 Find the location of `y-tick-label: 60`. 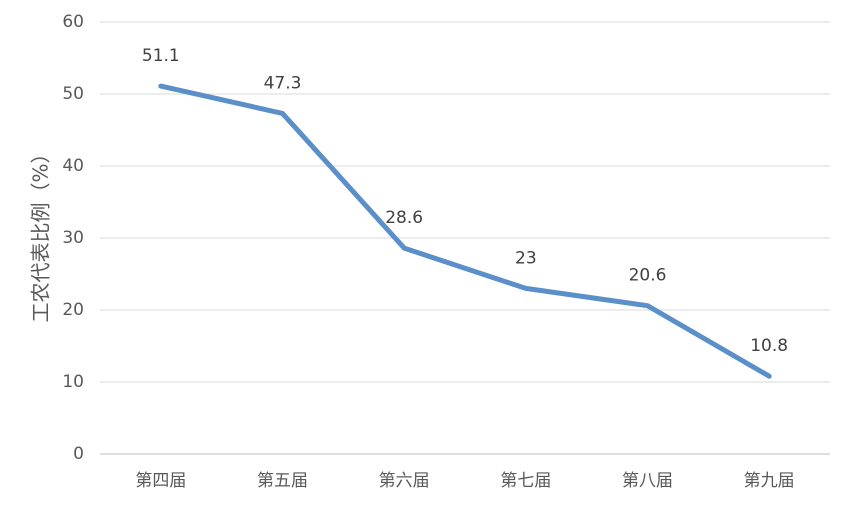

y-tick-label: 60 is located at coordinates (73, 22).